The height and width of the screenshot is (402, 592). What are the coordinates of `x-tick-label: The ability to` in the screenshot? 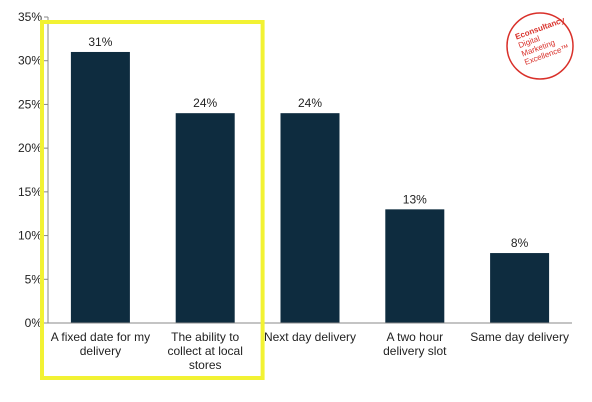 It's located at (205, 337).